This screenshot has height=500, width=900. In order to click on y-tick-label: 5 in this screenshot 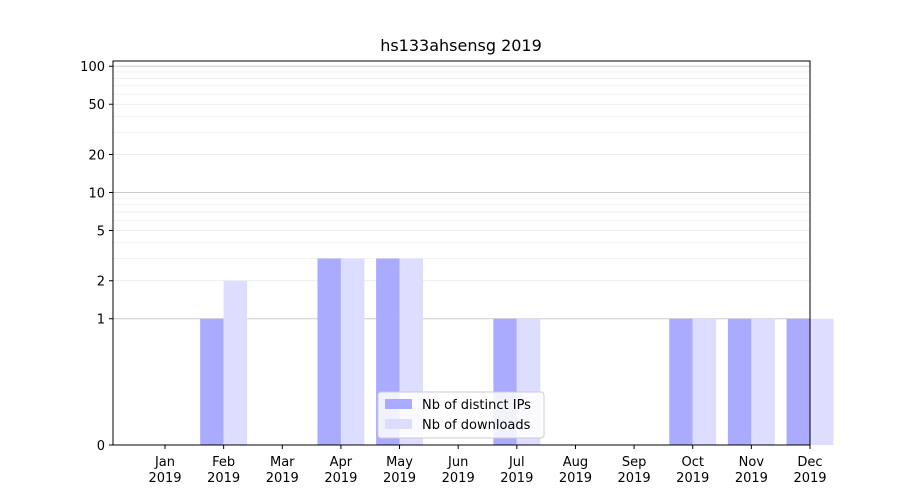, I will do `click(101, 231)`.